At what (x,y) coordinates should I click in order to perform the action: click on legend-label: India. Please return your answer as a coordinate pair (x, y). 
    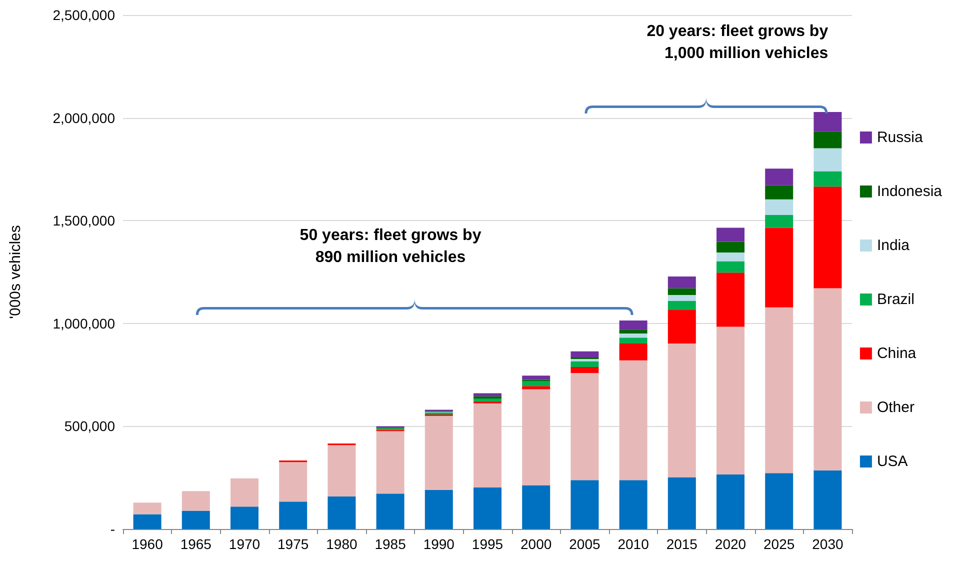
    Looking at the image, I should click on (893, 245).